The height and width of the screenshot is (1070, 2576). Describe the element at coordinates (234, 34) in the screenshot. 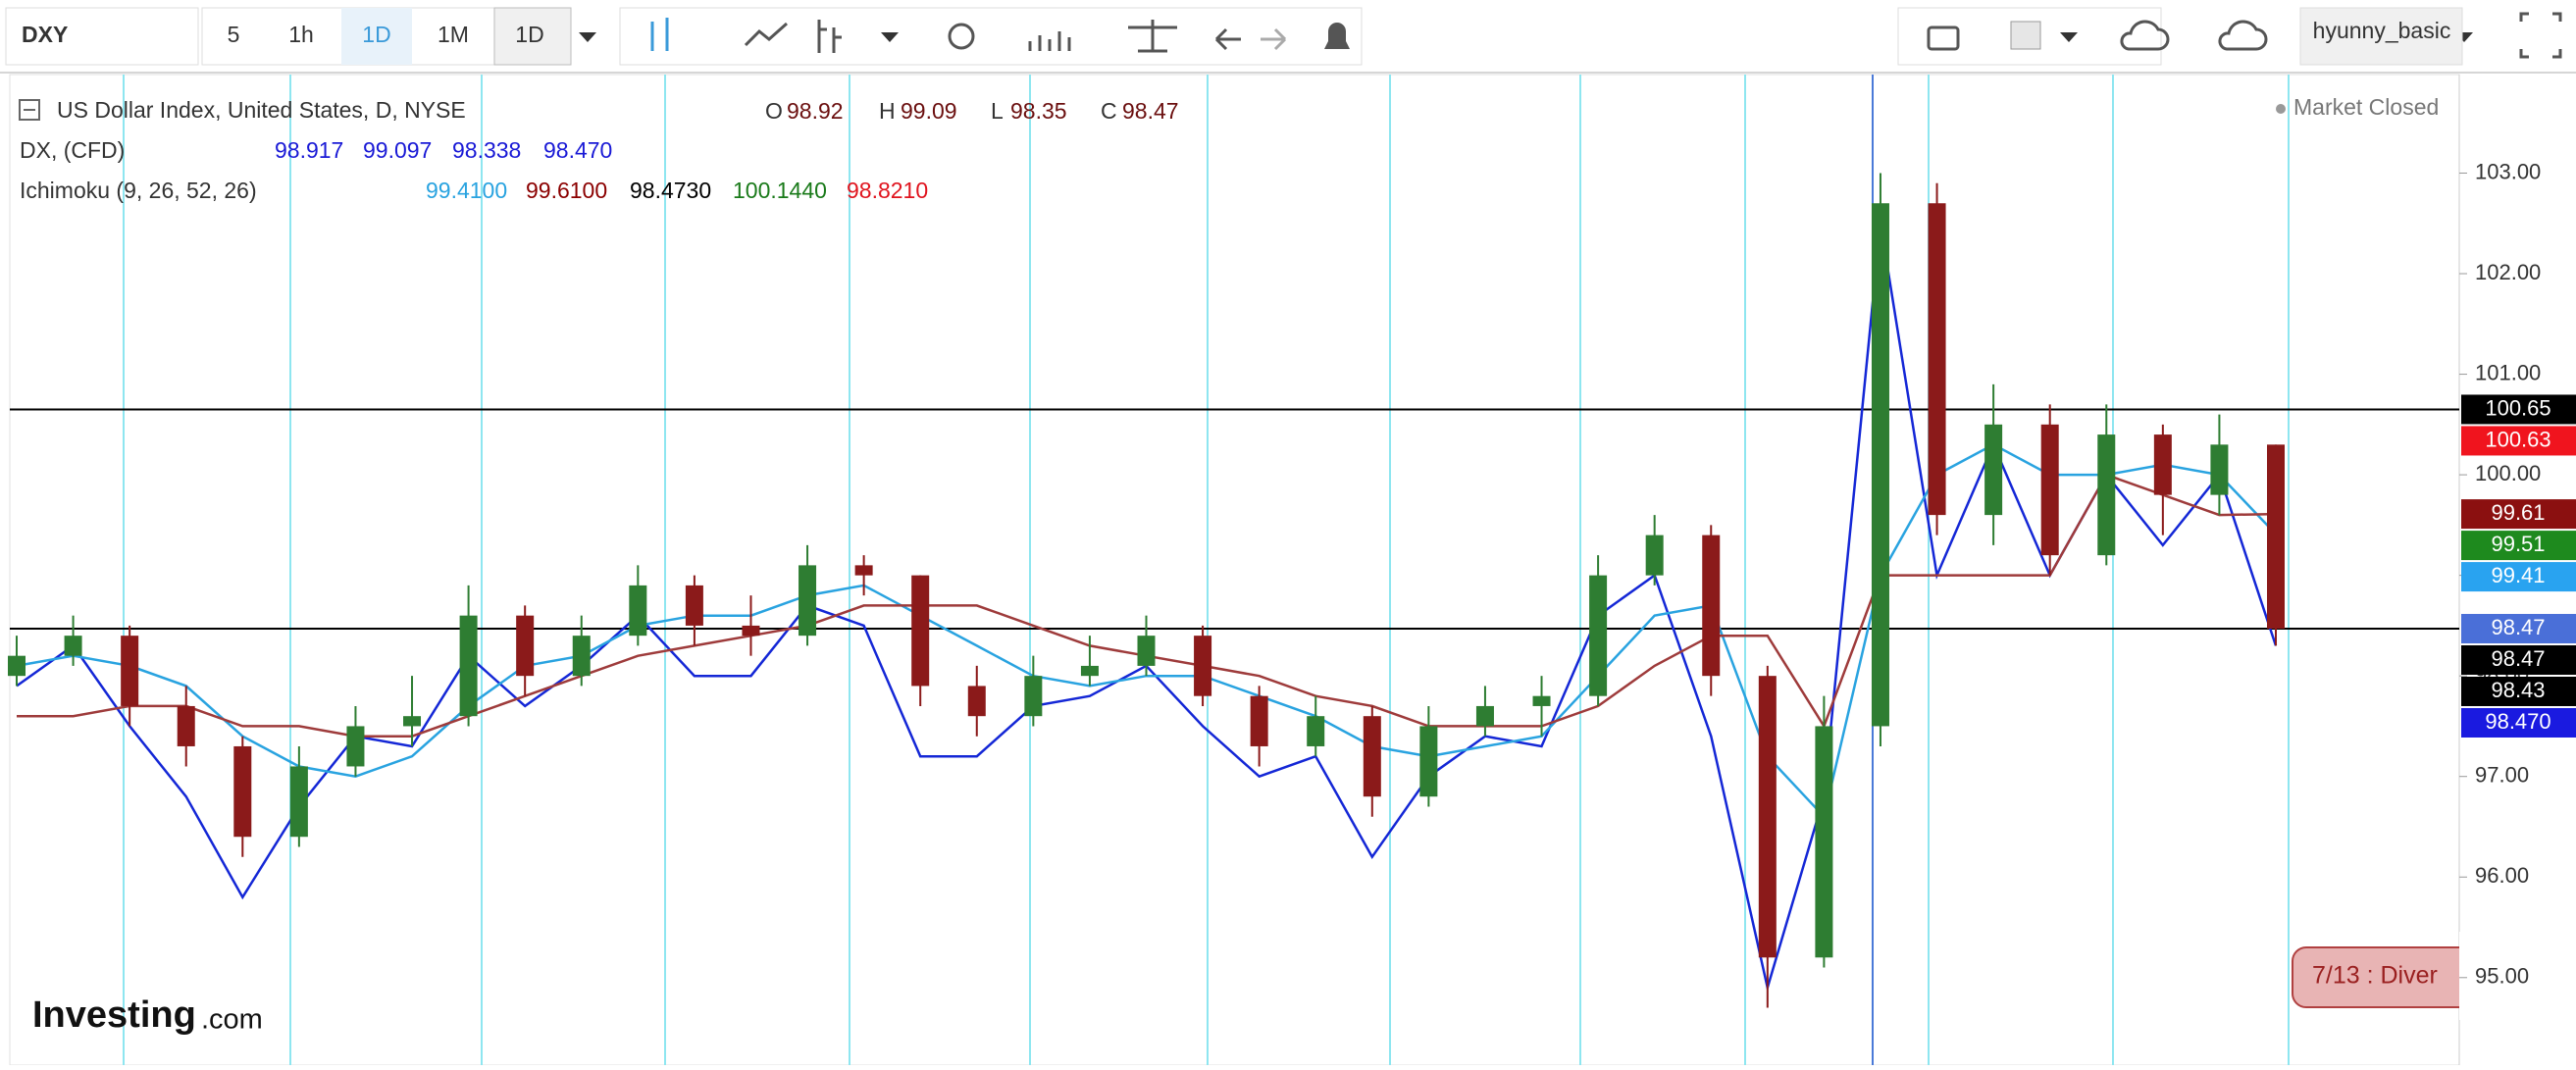

I see `interval: 5` at that location.